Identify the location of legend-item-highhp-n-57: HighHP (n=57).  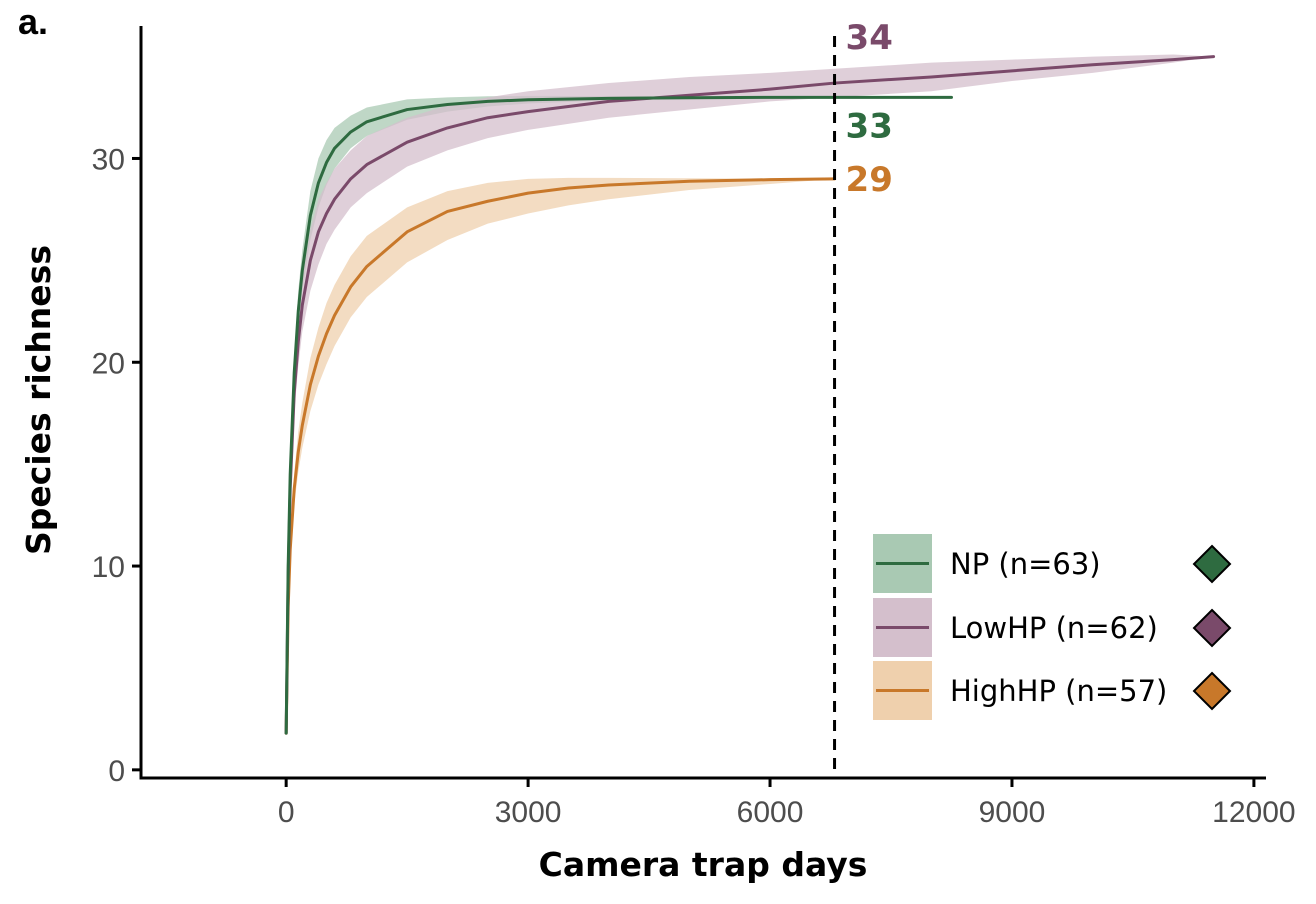
(1052, 690).